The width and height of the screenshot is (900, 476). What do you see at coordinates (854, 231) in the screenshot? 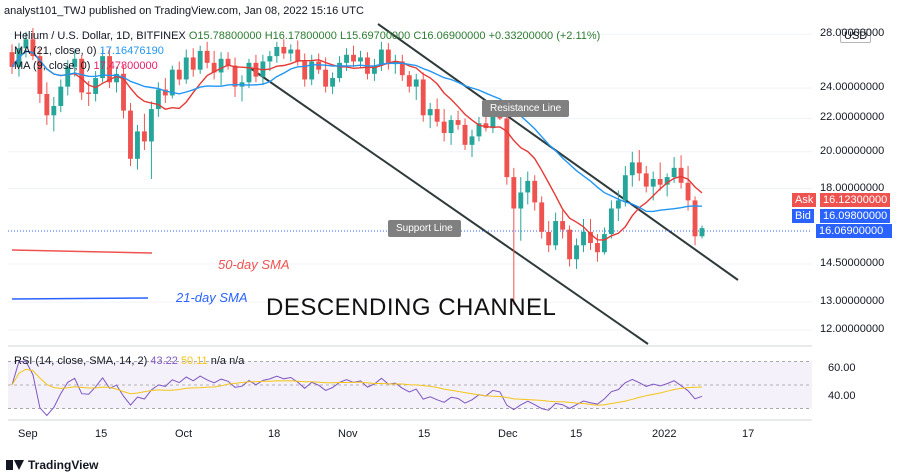
I see `last-price-tag: 16.06900000` at bounding box center [854, 231].